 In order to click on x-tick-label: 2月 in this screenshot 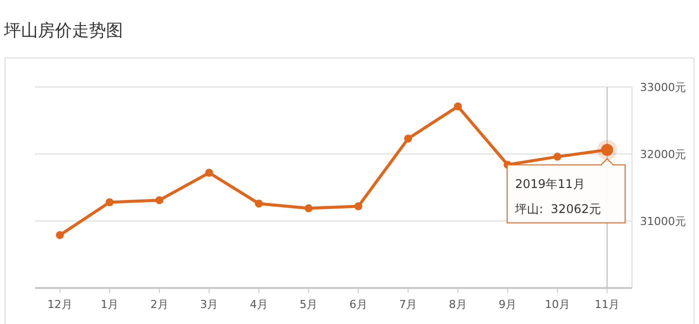, I will do `click(159, 304)`.